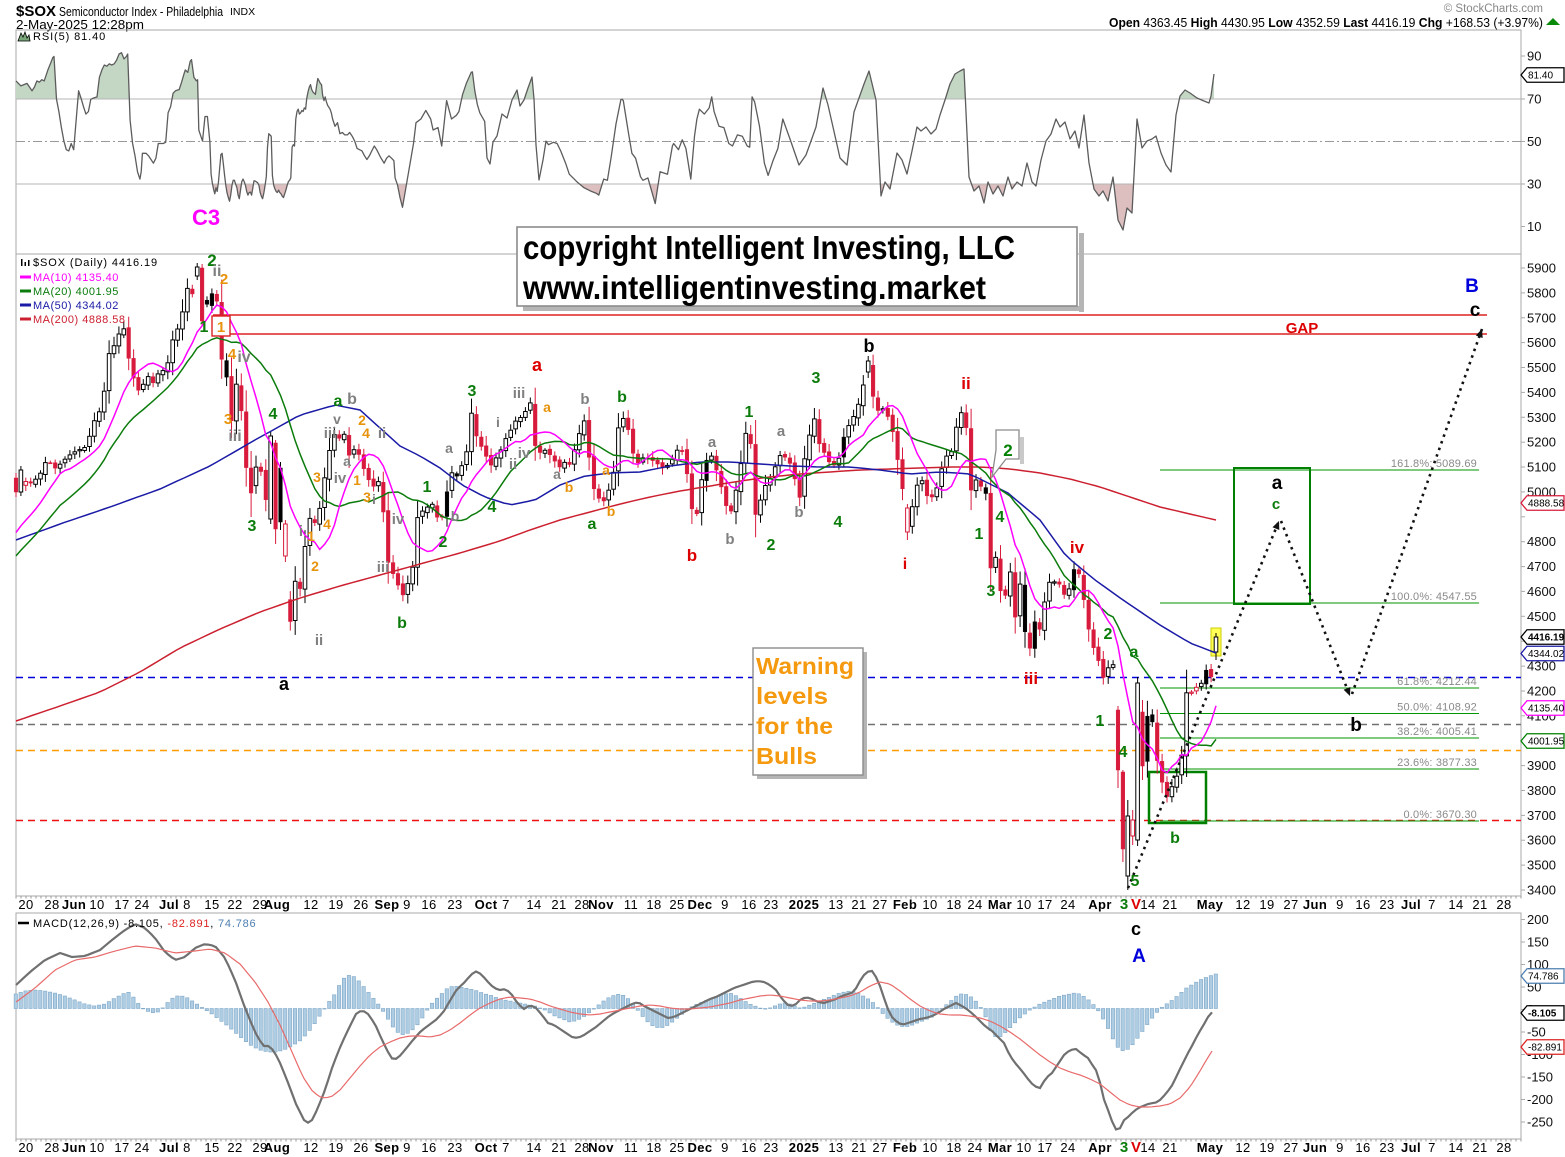 The width and height of the screenshot is (1565, 1157). What do you see at coordinates (486, 904) in the screenshot?
I see `svg-text: Oct` at bounding box center [486, 904].